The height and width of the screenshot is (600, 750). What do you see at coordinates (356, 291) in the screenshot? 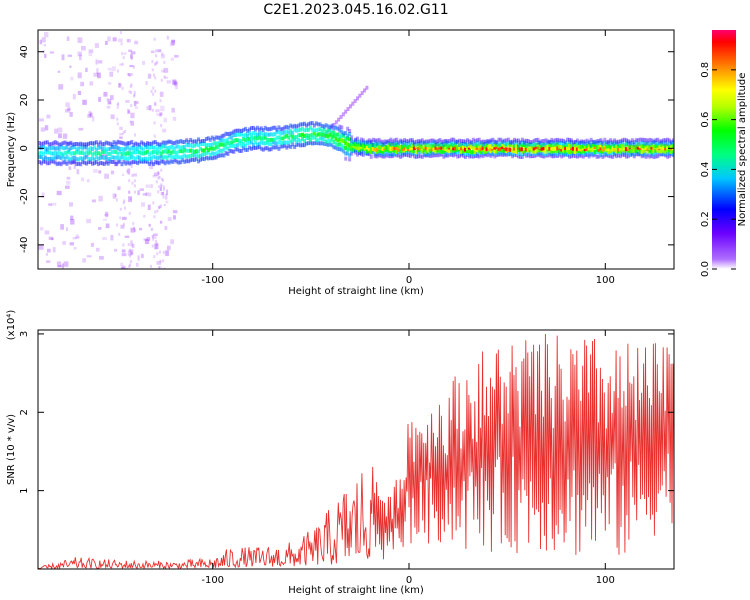
I see `top-x-axis-label: Height of straight line (km)` at bounding box center [356, 291].